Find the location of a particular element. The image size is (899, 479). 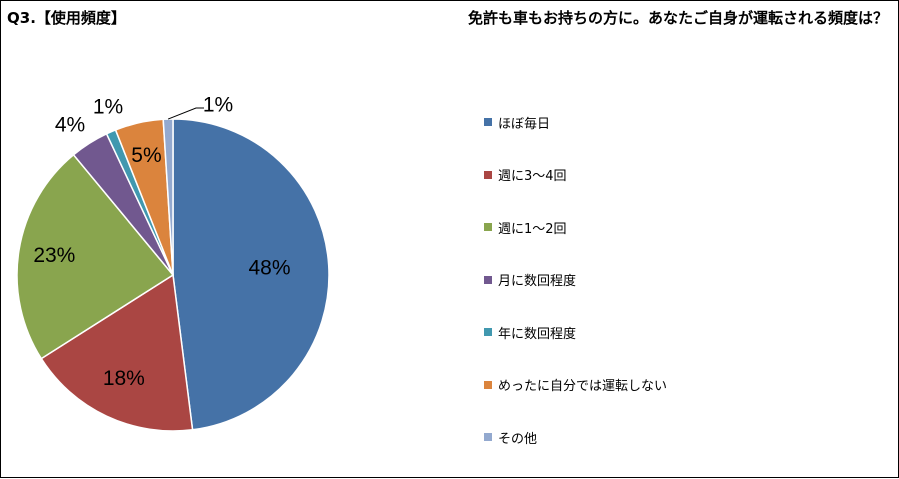

legend-item: 週に1～2回 is located at coordinates (525, 227).